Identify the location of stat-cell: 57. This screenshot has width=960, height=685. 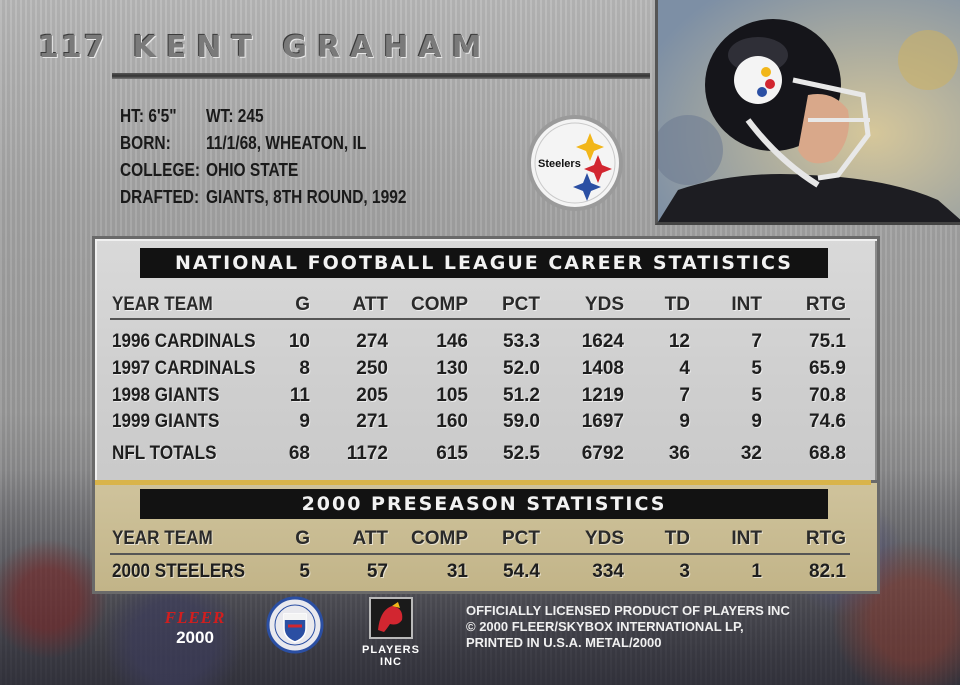
(377, 571).